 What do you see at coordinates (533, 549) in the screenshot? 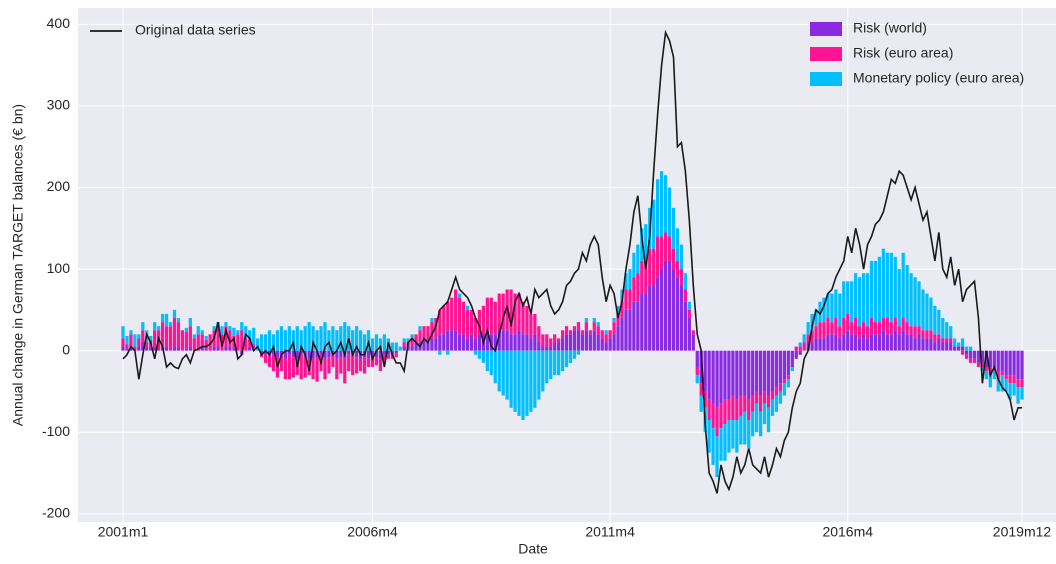
I see `x-axis-label: Date` at bounding box center [533, 549].